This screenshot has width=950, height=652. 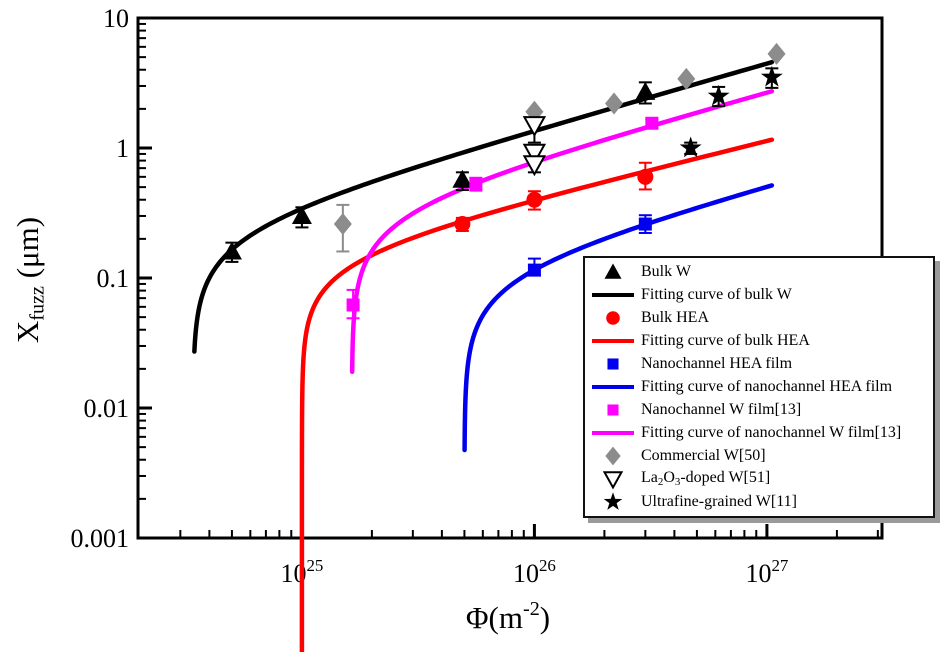 What do you see at coordinates (534, 572) in the screenshot?
I see `x-tick-label: 1026` at bounding box center [534, 572].